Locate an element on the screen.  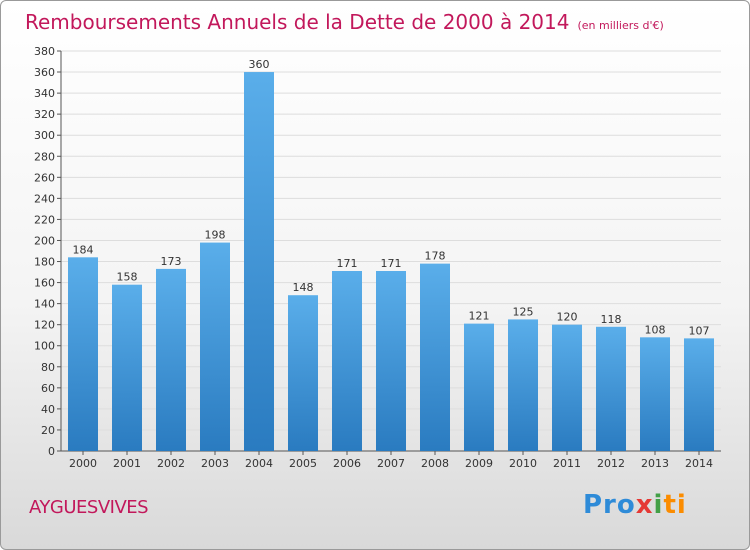
bar-2014 is located at coordinates (699, 394).